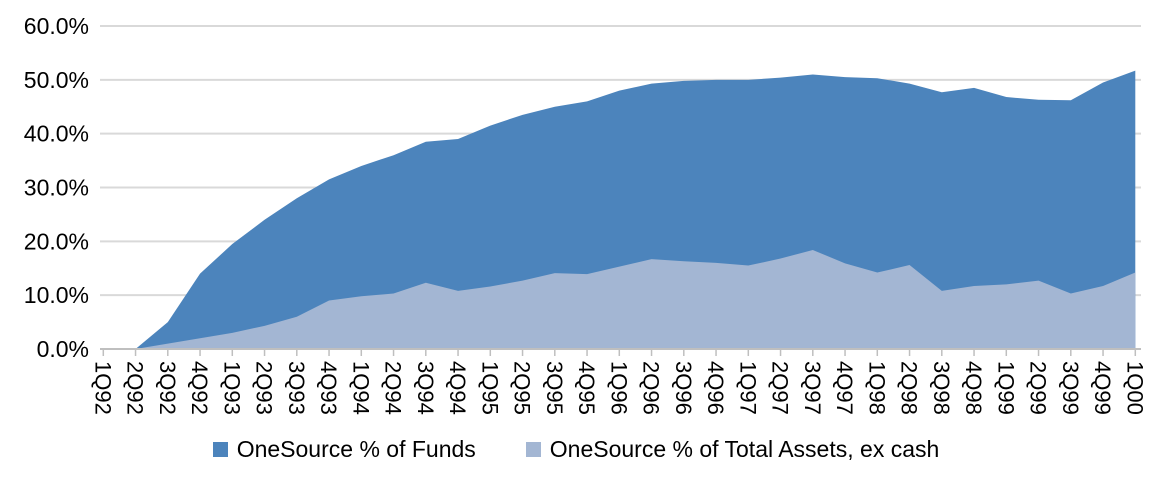 This screenshot has height=496, width=1152. What do you see at coordinates (1038, 388) in the screenshot?
I see `x-axis-label: 2Q99` at bounding box center [1038, 388].